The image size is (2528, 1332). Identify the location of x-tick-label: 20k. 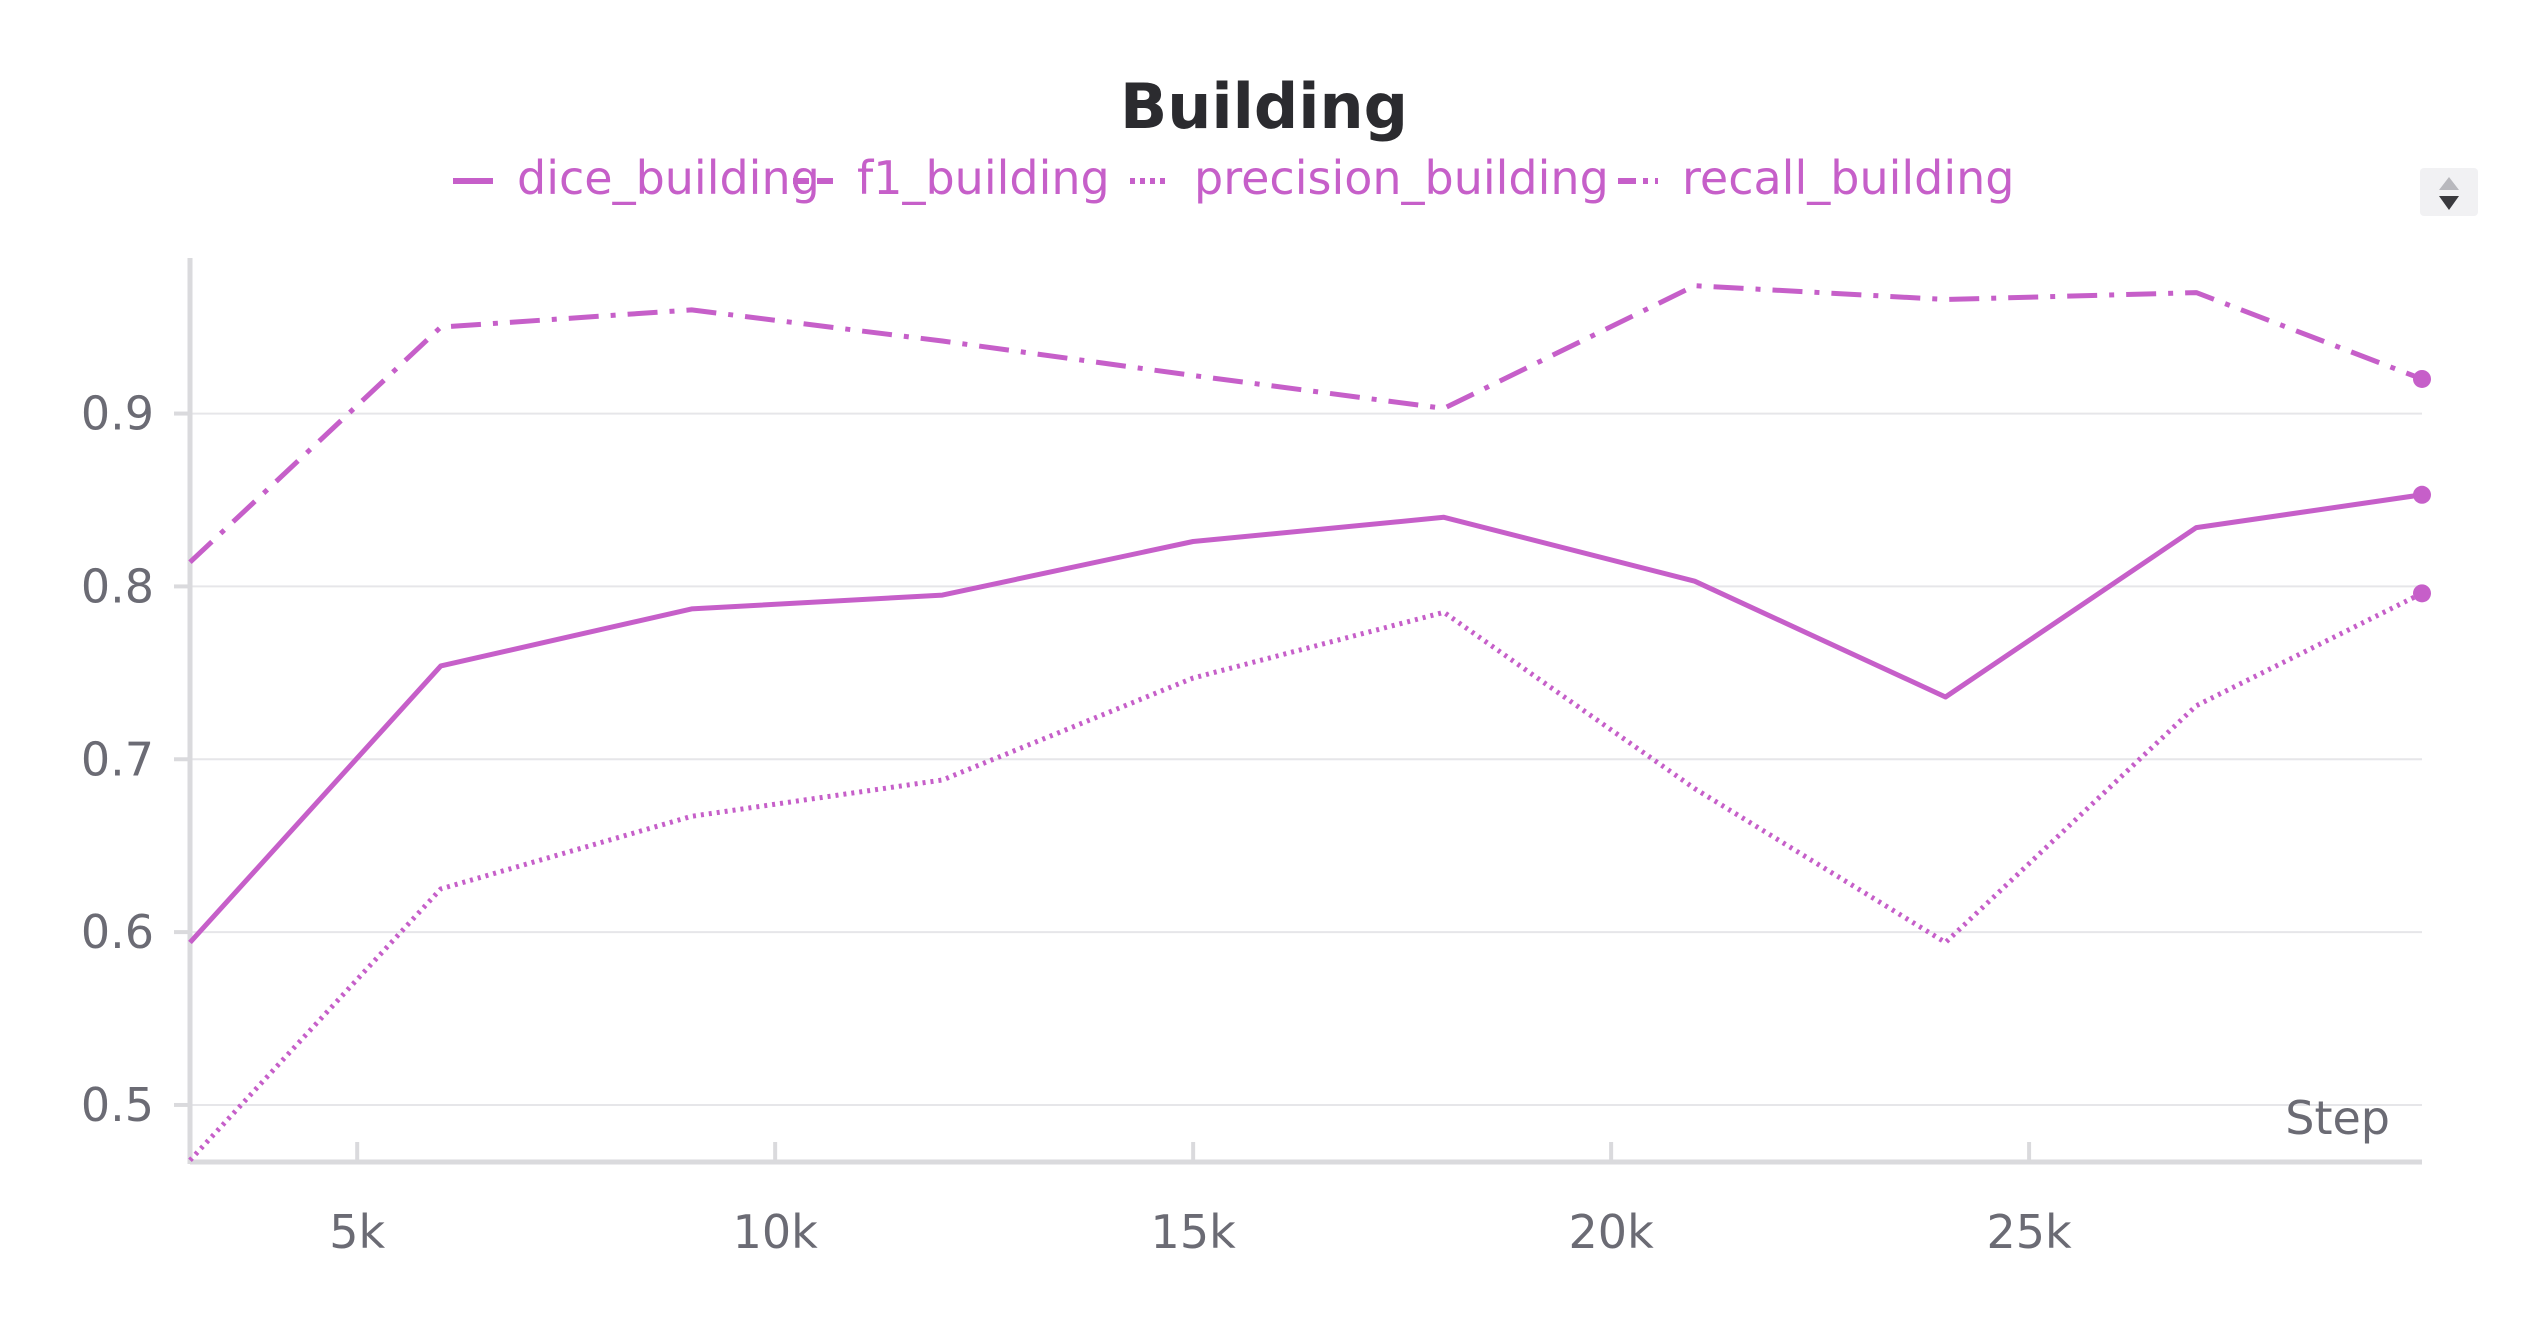
(1612, 1232).